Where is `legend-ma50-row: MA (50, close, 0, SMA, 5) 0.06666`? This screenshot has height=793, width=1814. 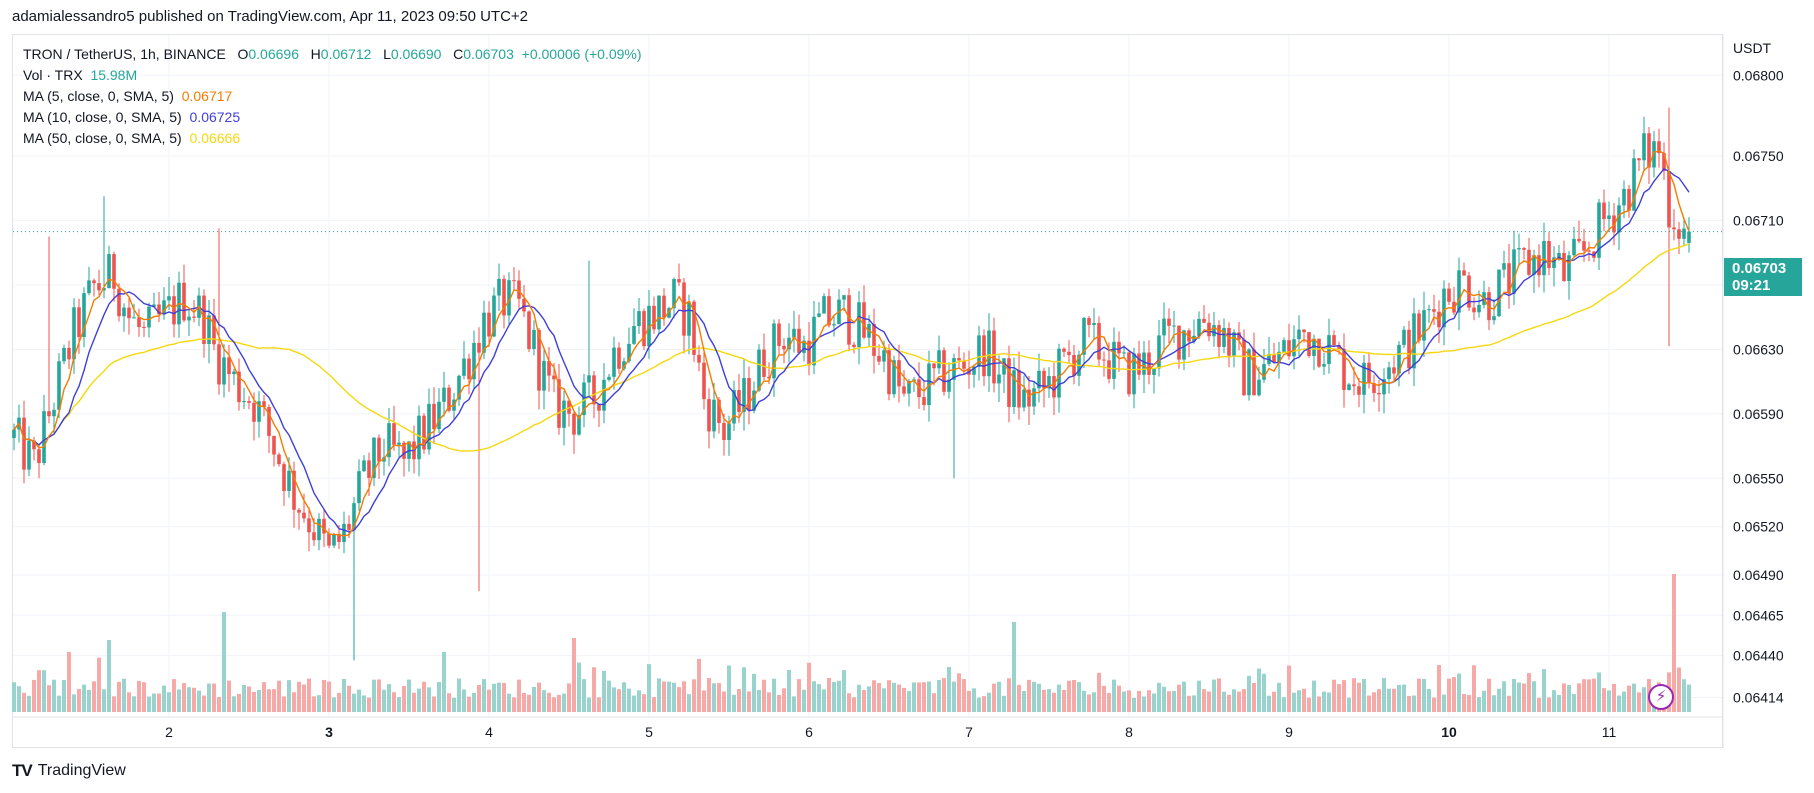 legend-ma50-row: MA (50, close, 0, SMA, 5) 0.06666 is located at coordinates (332, 138).